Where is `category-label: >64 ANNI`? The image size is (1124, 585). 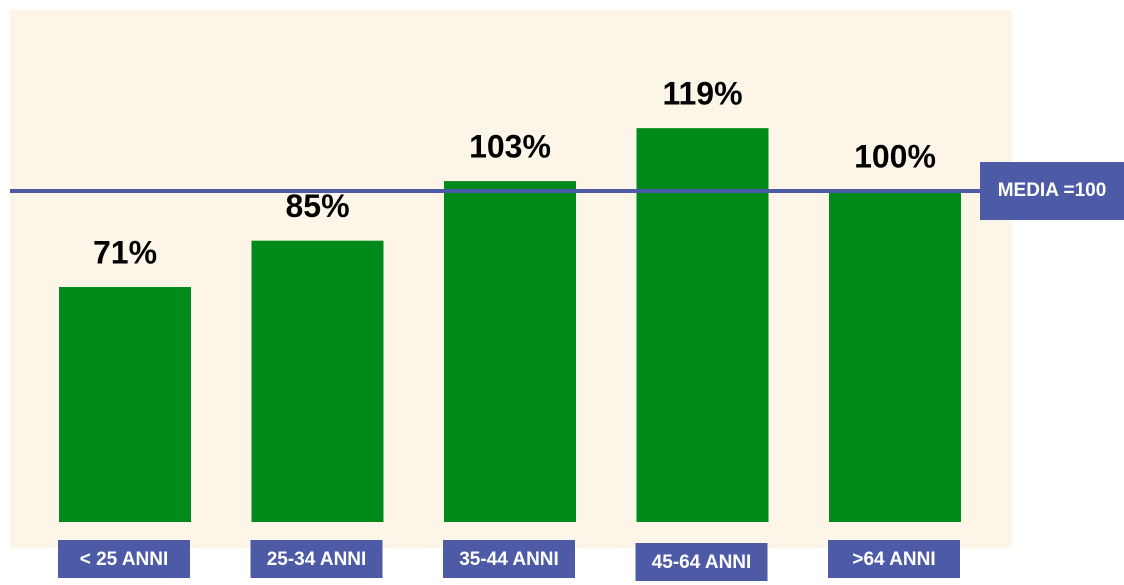
category-label: >64 ANNI is located at coordinates (893, 559).